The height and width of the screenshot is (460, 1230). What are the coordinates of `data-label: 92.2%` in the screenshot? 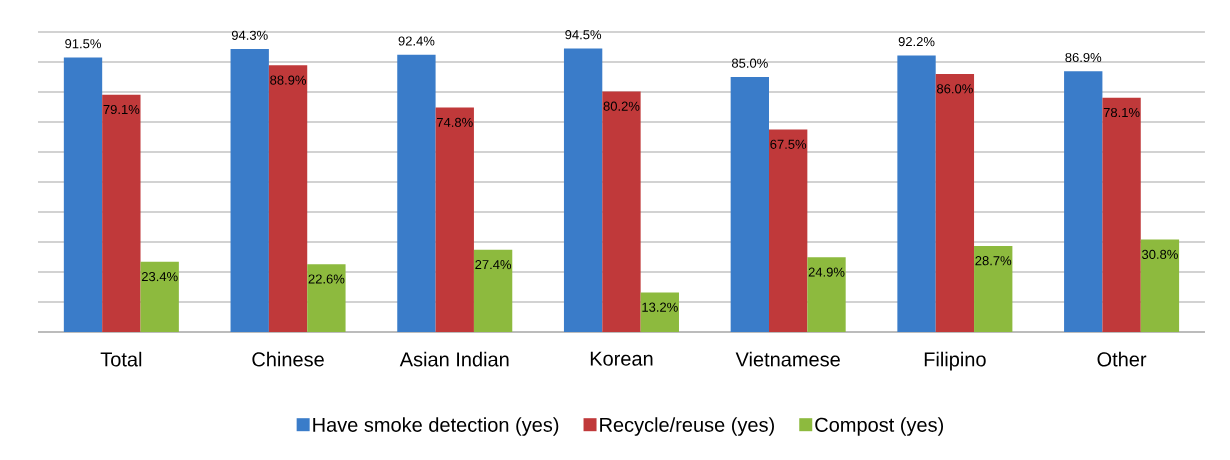 It's located at (916, 41).